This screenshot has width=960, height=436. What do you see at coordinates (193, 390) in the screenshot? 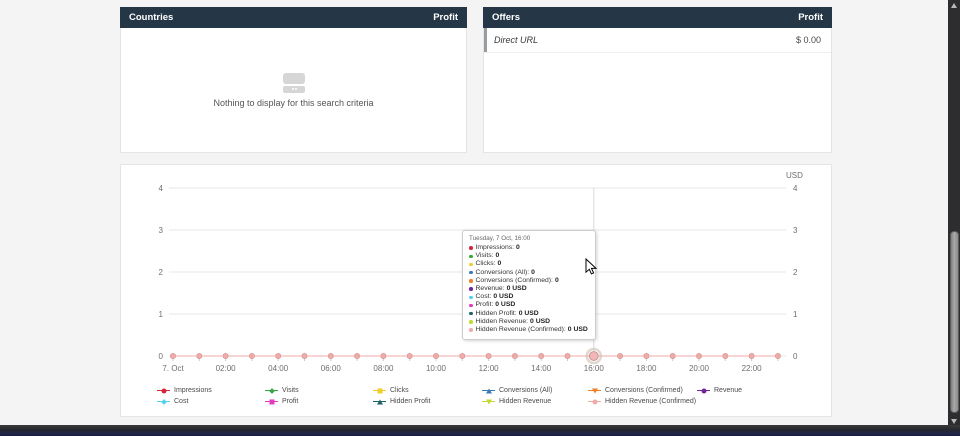
I see `legend-label: Impressions` at bounding box center [193, 390].